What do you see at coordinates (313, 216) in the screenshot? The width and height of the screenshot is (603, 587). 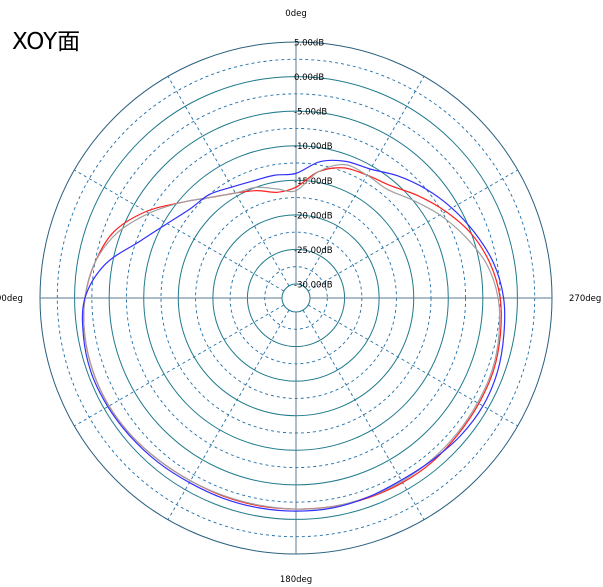 I see `radial-tick-label: -20.00dB` at bounding box center [313, 216].